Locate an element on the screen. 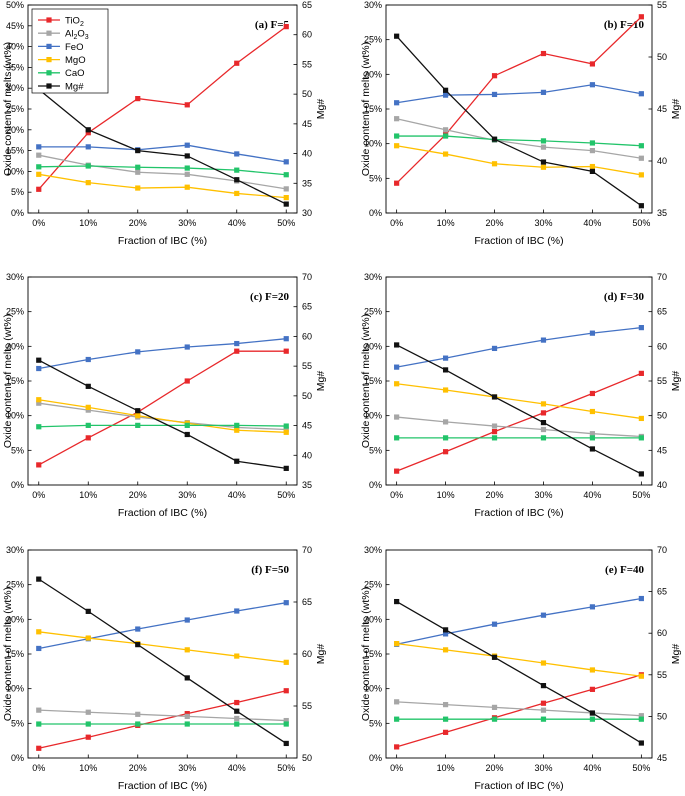 The height and width of the screenshot is (796, 685). legend-box is located at coordinates (70, 51).